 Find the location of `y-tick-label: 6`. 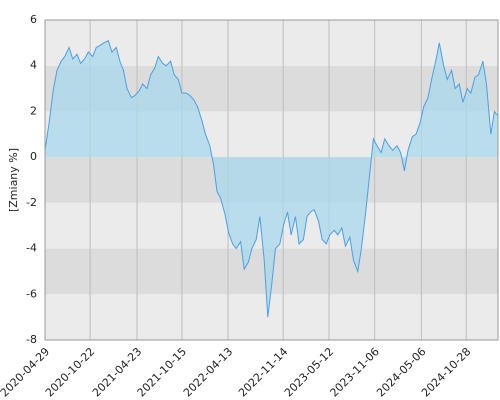

y-tick-label: 6 is located at coordinates (33, 19).